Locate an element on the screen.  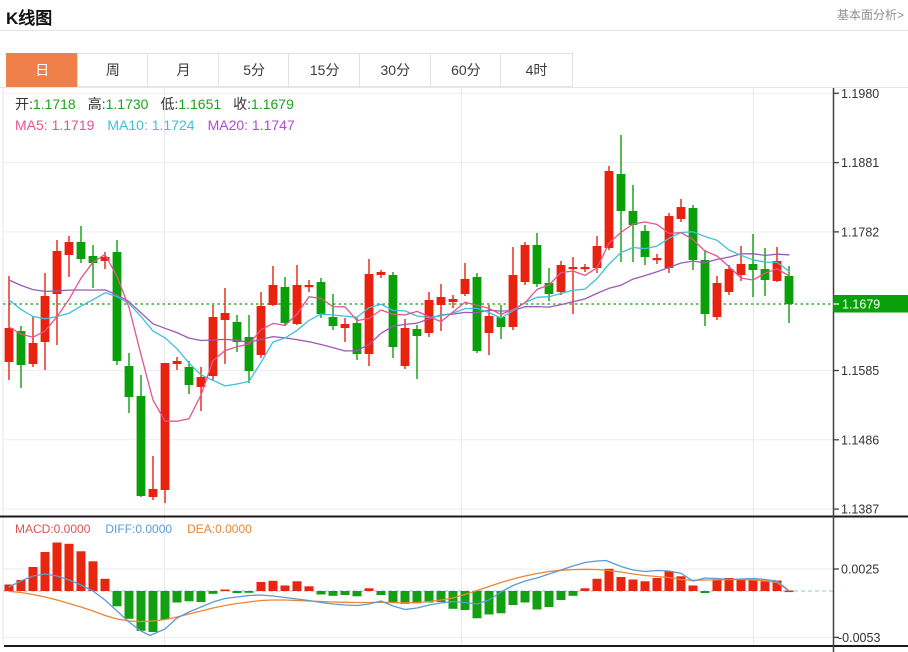
svg-text: -0.0053 is located at coordinates (859, 638).